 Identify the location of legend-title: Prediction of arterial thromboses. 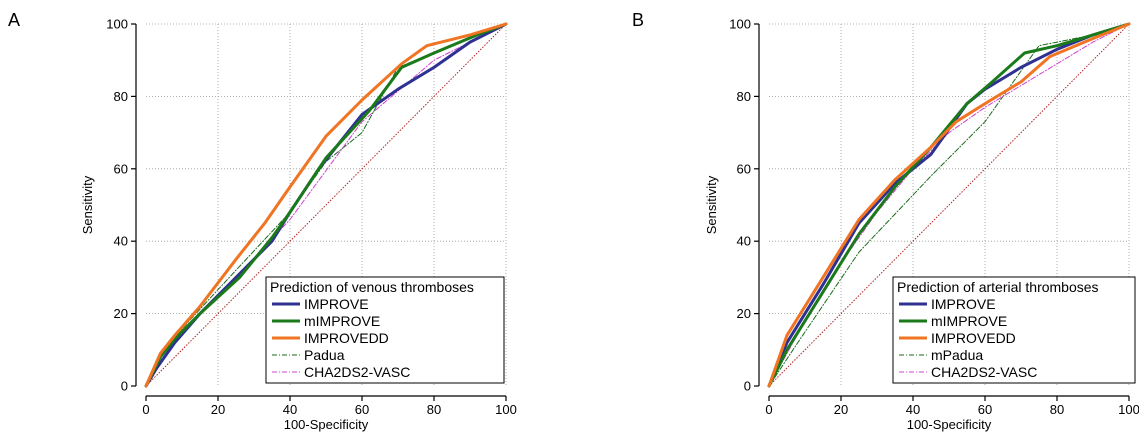
(998, 287).